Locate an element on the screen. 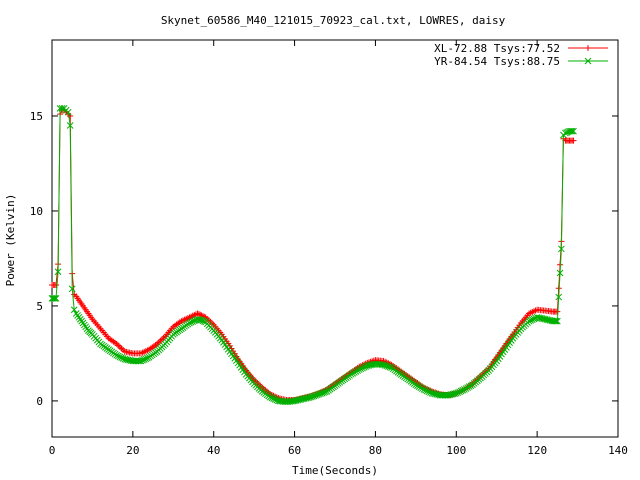 This screenshot has height=480, width=640. y-tick-label: 15 is located at coordinates (36, 116).